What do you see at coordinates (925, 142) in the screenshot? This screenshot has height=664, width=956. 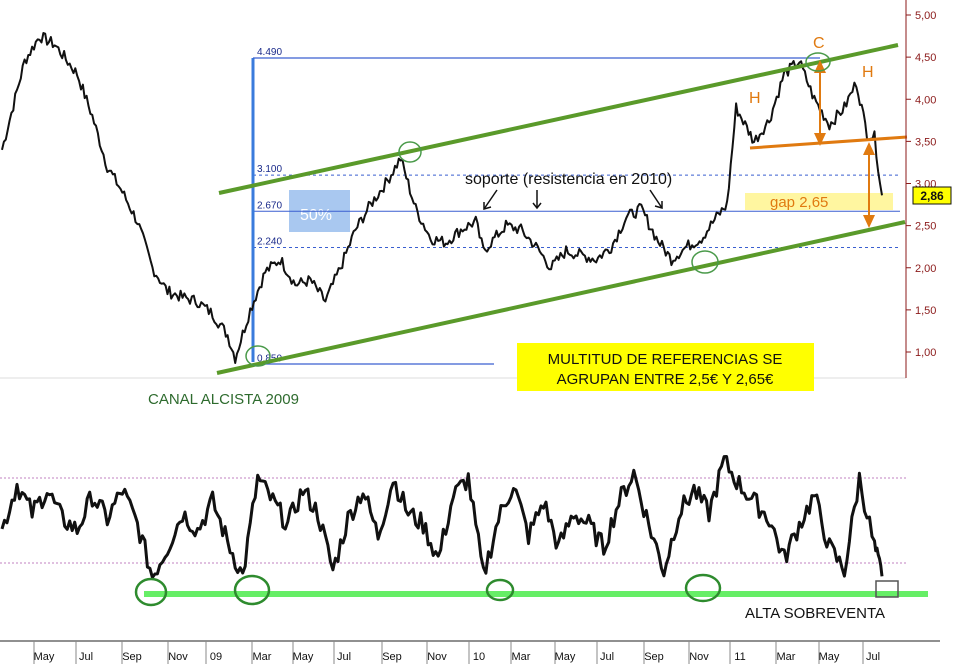 I see `price-tick-label: 3,50` at bounding box center [925, 142].